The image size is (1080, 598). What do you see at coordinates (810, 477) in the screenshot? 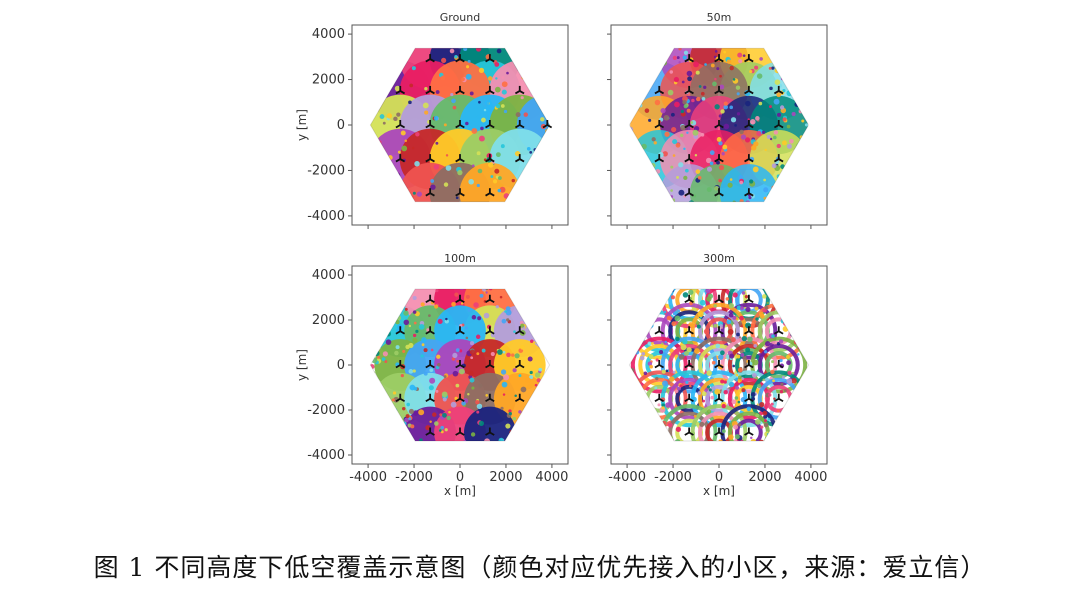
I see `x-tick-label: 4000` at bounding box center [810, 477].